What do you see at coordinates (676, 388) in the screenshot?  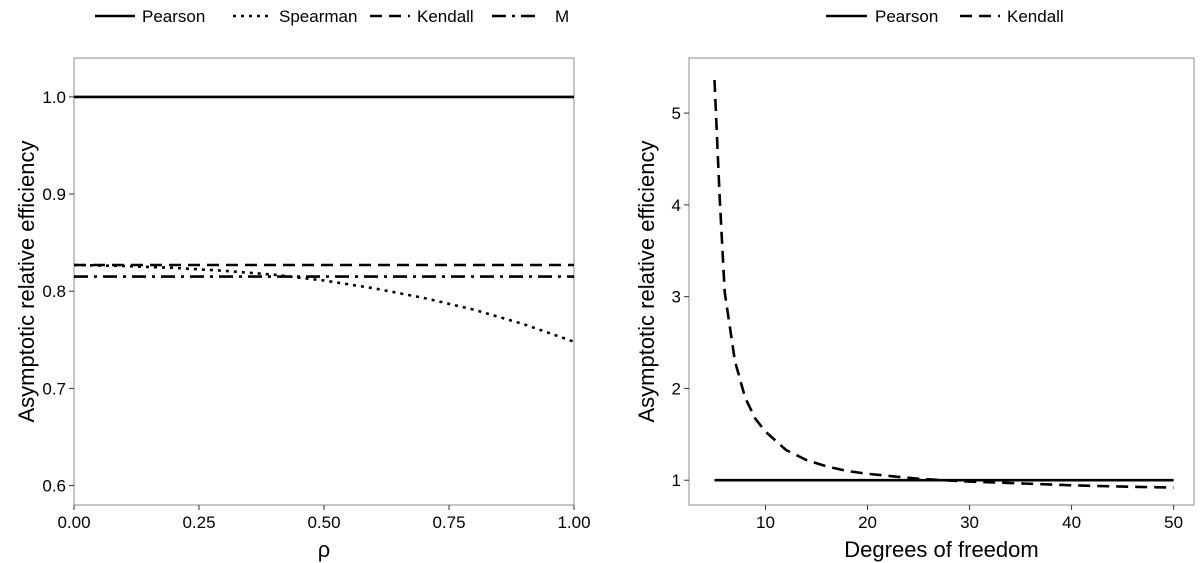 I see `y-tick-label: 2` at bounding box center [676, 388].